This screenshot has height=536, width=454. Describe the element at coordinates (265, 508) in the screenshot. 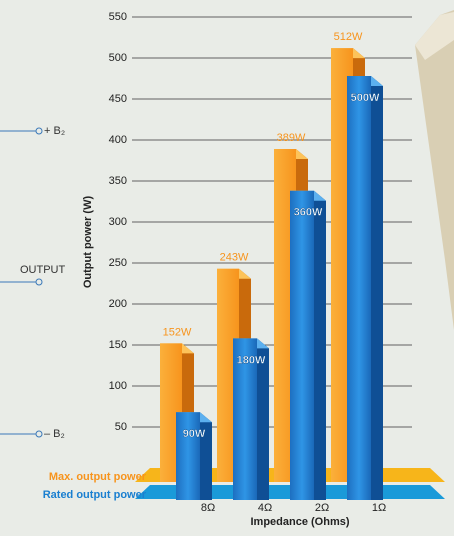

I see `x-tick-label: 4Ω` at that location.